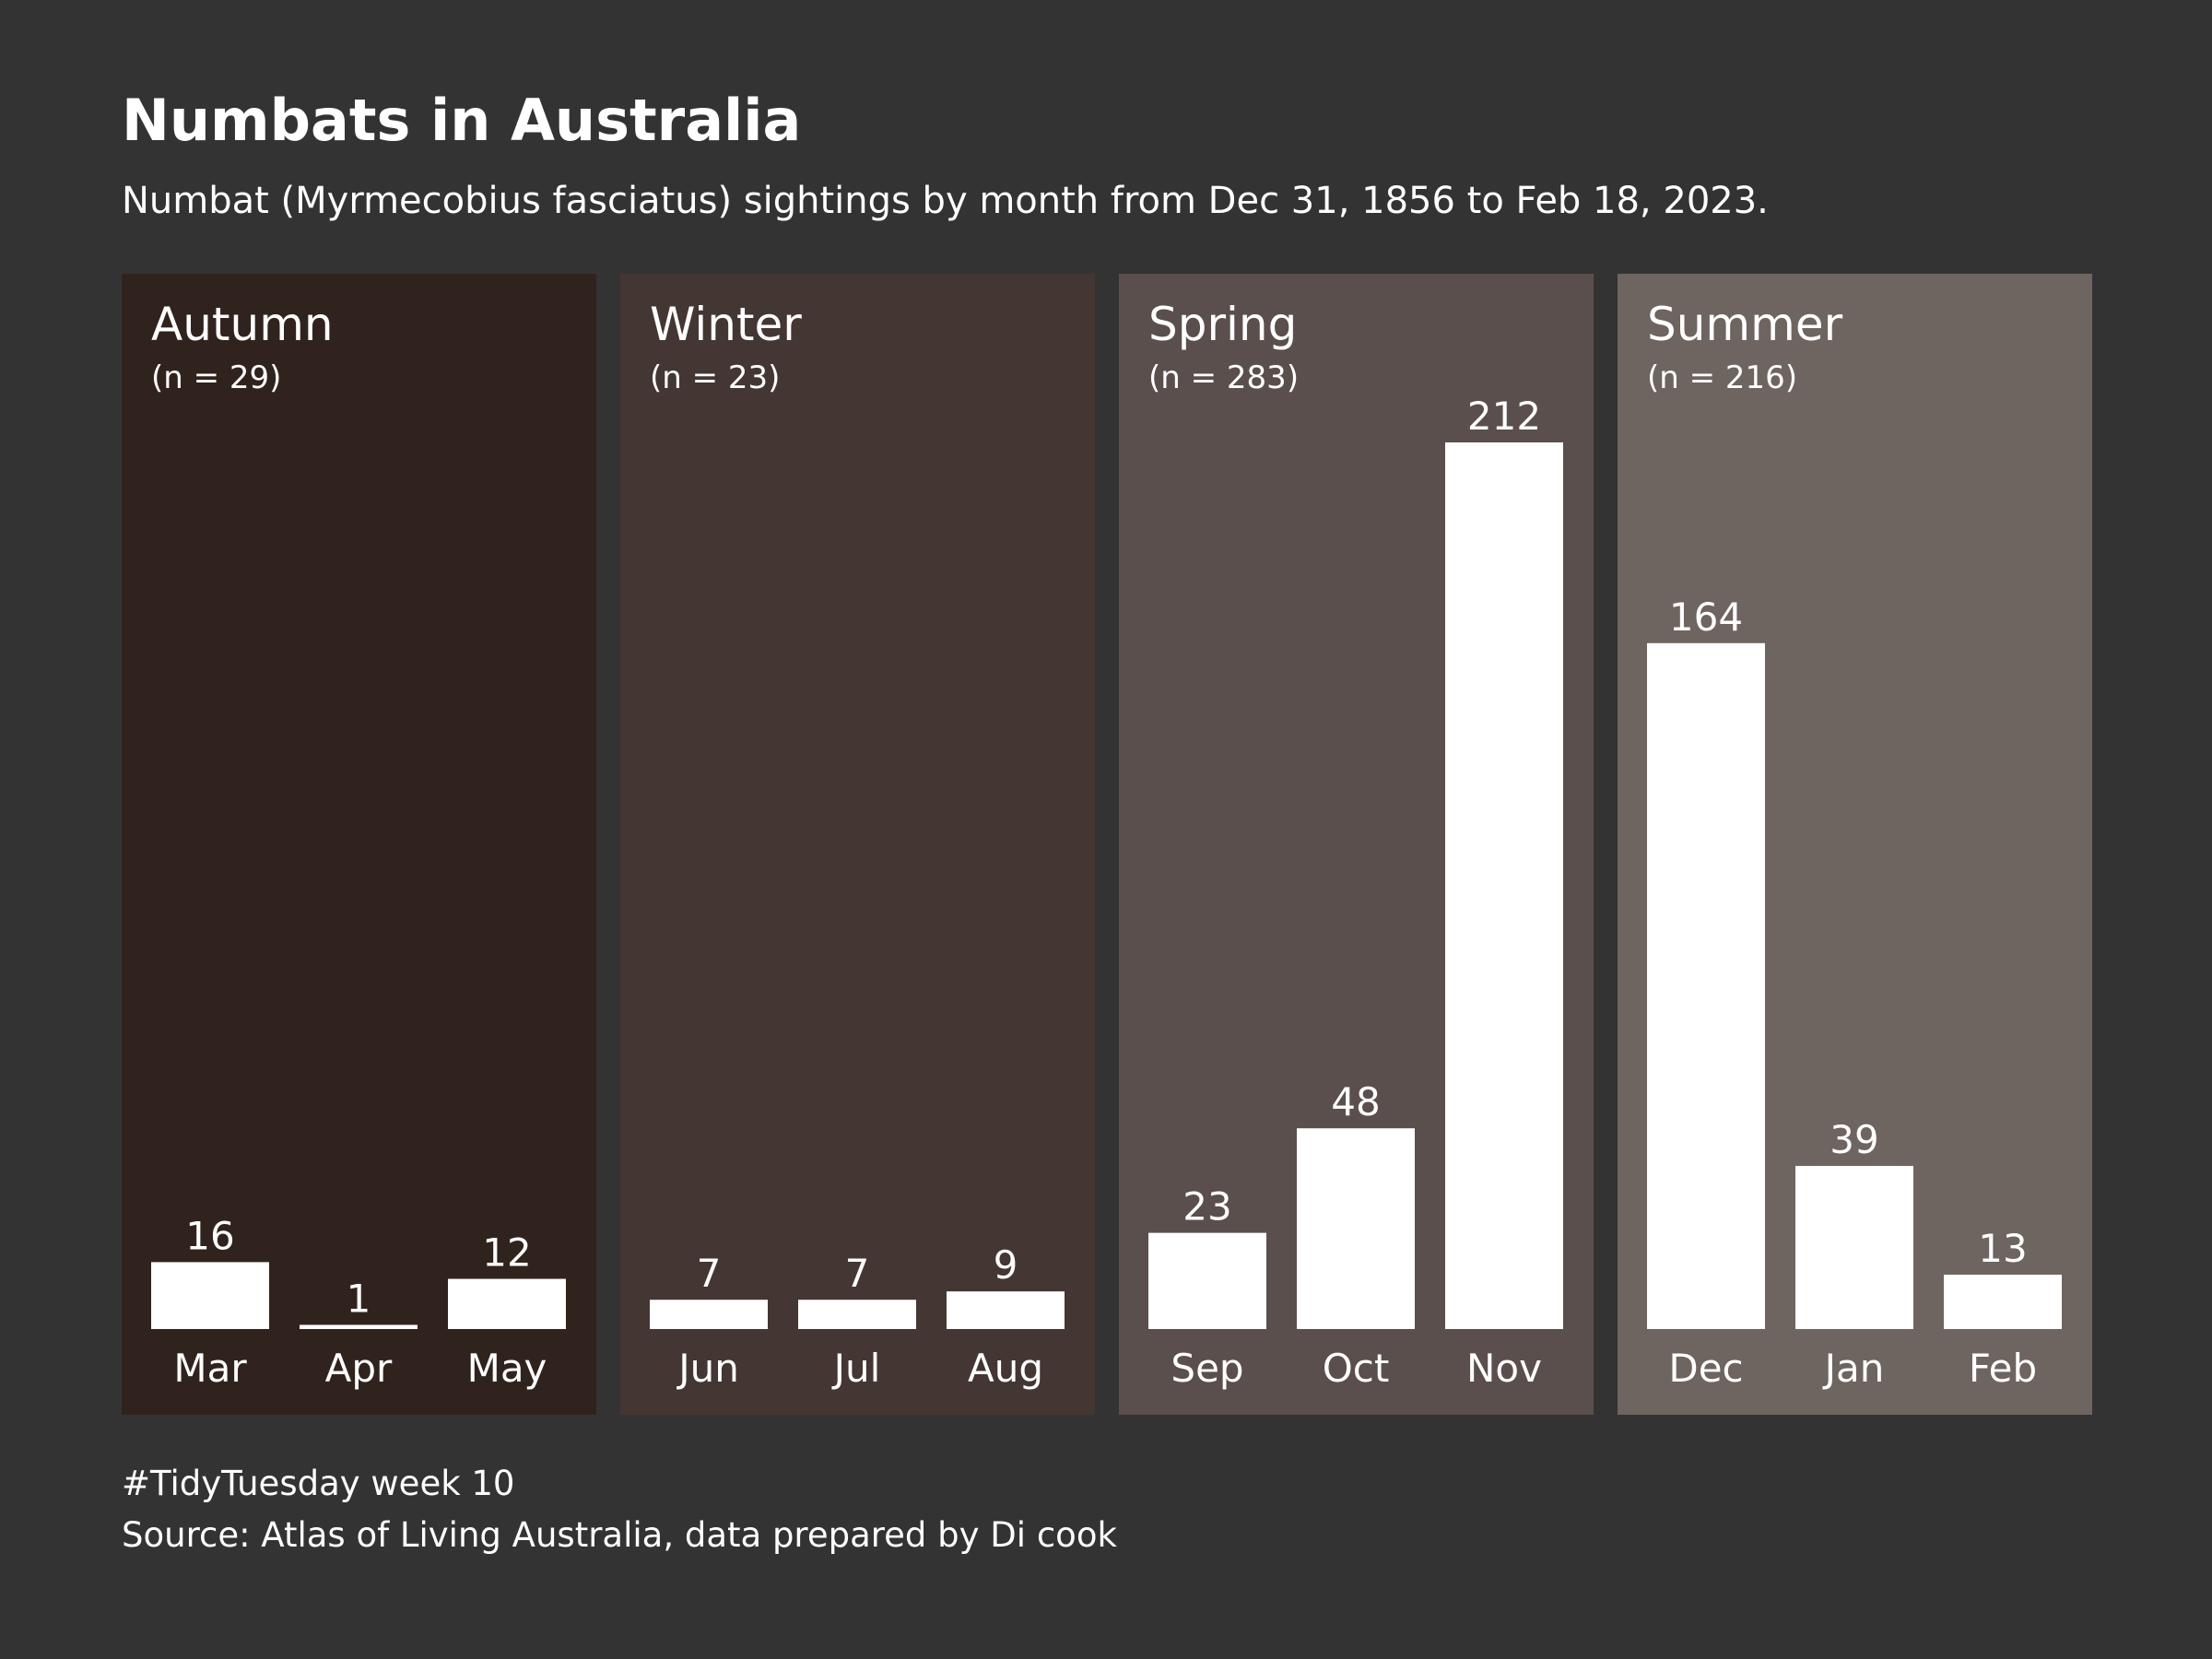 This screenshot has width=2212, height=1659. Describe the element at coordinates (1504, 416) in the screenshot. I see `data-label-nov: 212` at that location.